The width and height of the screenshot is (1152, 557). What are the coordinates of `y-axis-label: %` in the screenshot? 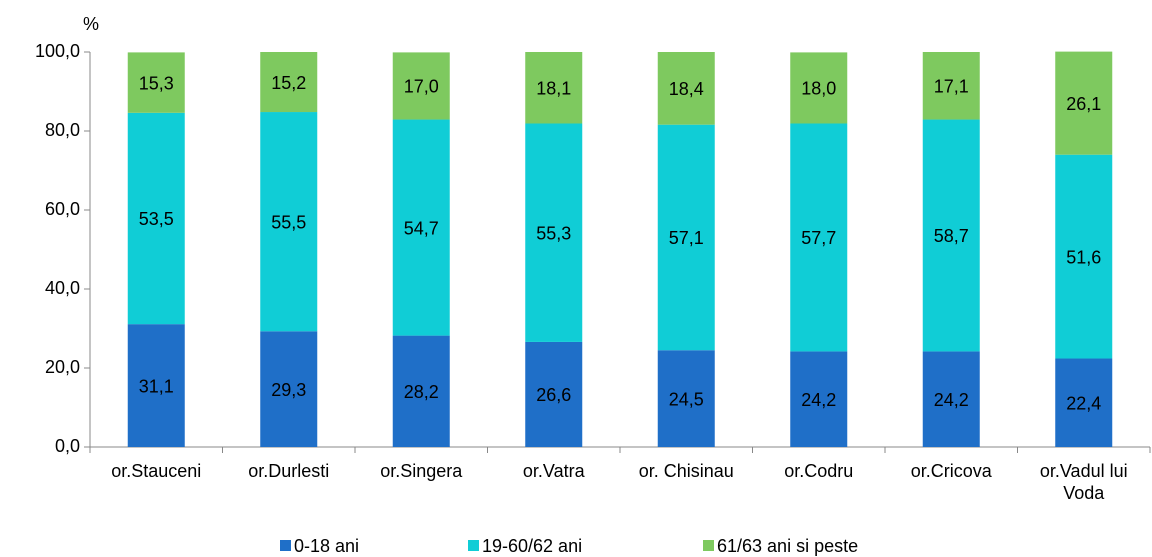 It's located at (91, 24).